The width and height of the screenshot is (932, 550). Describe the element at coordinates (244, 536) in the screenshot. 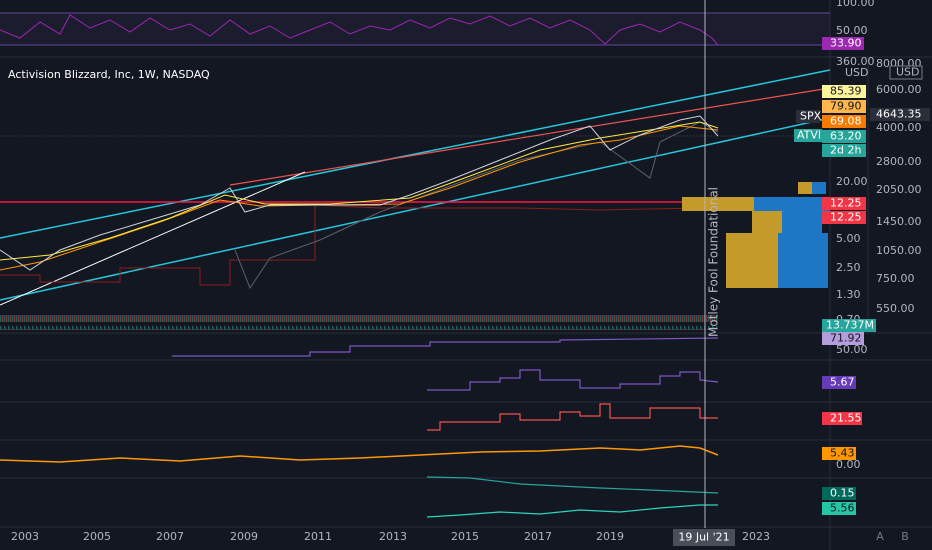

I see `x-tick-label: 2009` at that location.